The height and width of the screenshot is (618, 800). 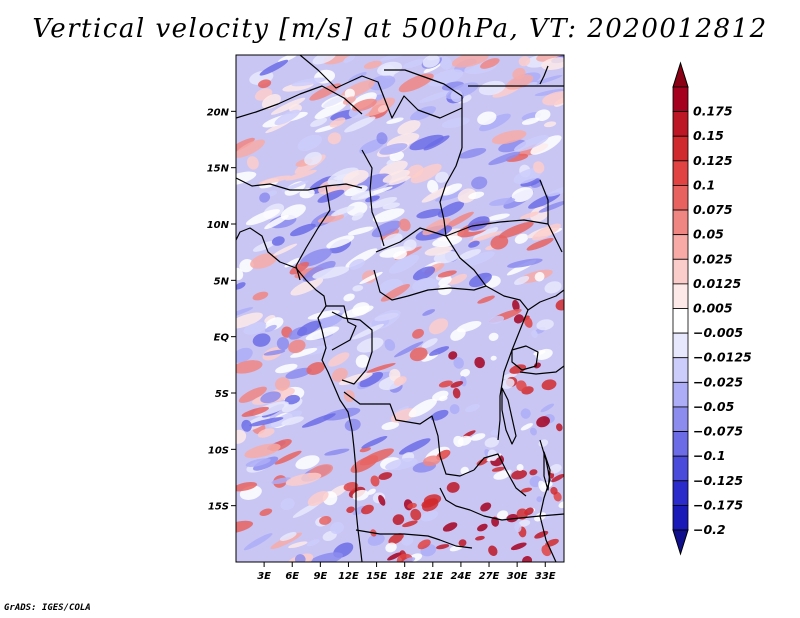 I want to click on colorbar-label: −0.025, so click(x=718, y=381).